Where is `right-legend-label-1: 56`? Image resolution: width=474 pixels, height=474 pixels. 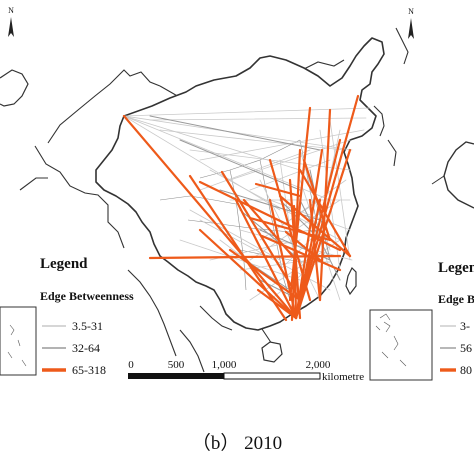
right-legend-label-1: 56 is located at coordinates (466, 348).